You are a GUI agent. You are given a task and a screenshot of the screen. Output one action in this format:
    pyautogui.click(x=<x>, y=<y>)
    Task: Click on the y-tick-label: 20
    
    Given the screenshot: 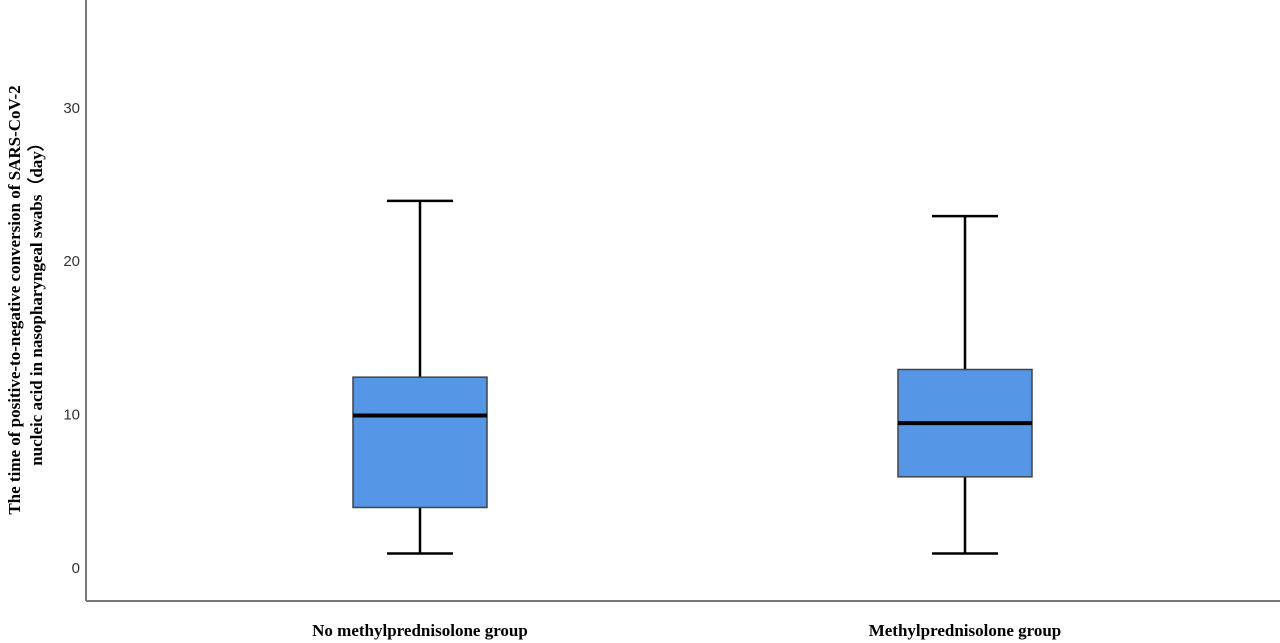 What is the action you would take?
    pyautogui.click(x=71, y=261)
    